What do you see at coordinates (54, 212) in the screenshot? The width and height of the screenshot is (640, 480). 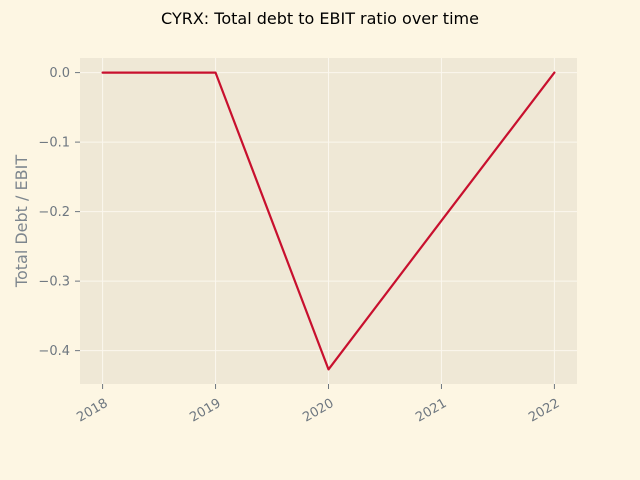 I see `y-tick-label: −0.2` at bounding box center [54, 212].